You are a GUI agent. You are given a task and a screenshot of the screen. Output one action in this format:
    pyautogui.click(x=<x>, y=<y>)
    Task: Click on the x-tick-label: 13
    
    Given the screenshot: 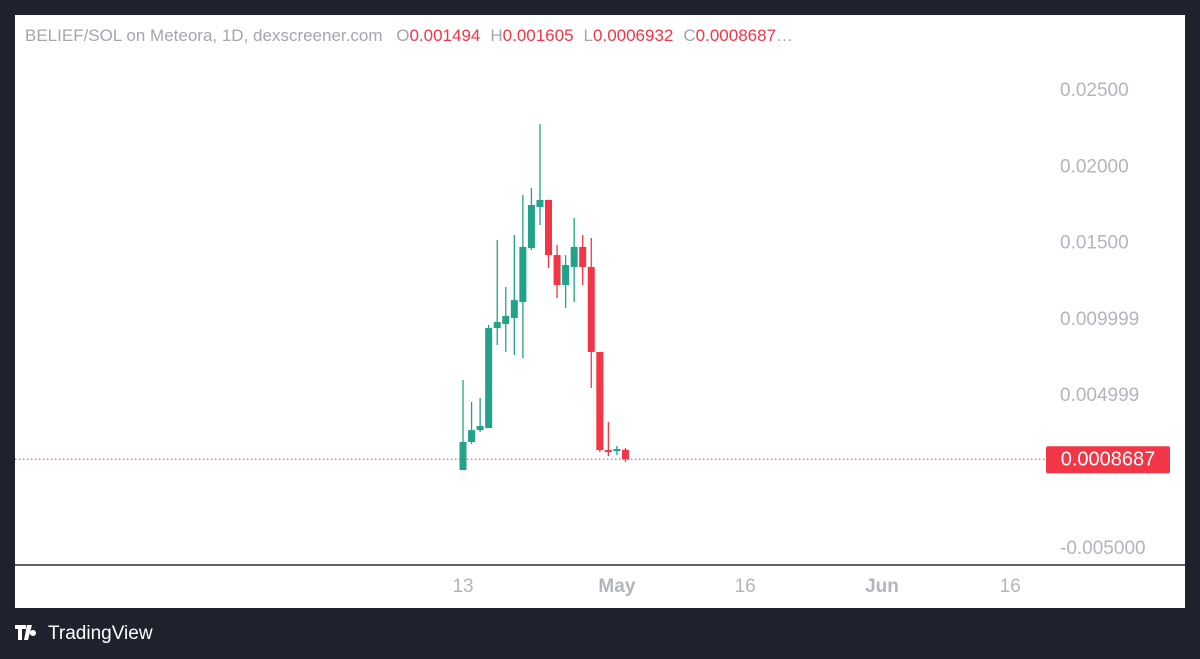 What is the action you would take?
    pyautogui.click(x=462, y=586)
    